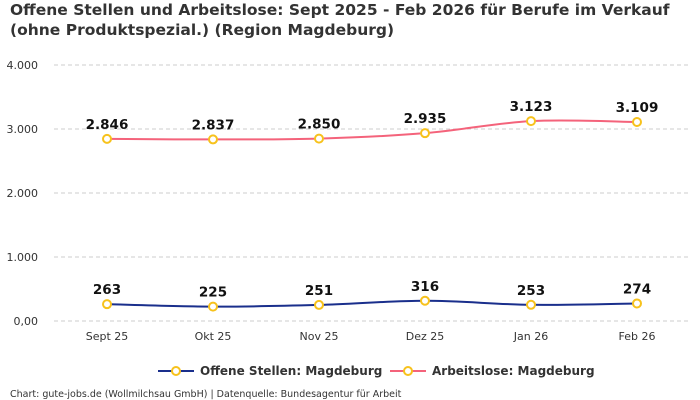  Describe the element at coordinates (319, 336) in the screenshot. I see `x-tick-label: Nov 25` at that location.